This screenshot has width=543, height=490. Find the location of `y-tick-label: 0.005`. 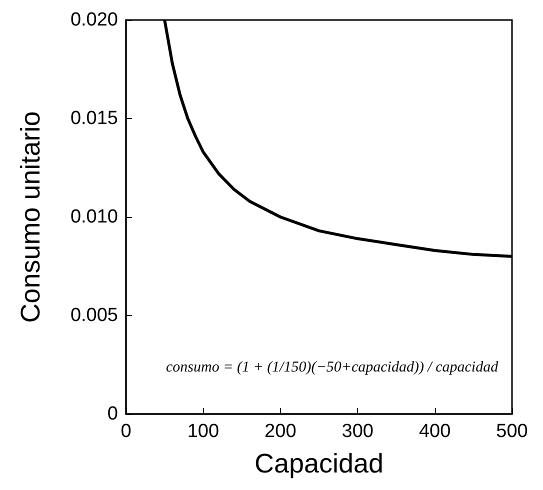

y-tick-label: 0.005 is located at coordinates (94, 315).